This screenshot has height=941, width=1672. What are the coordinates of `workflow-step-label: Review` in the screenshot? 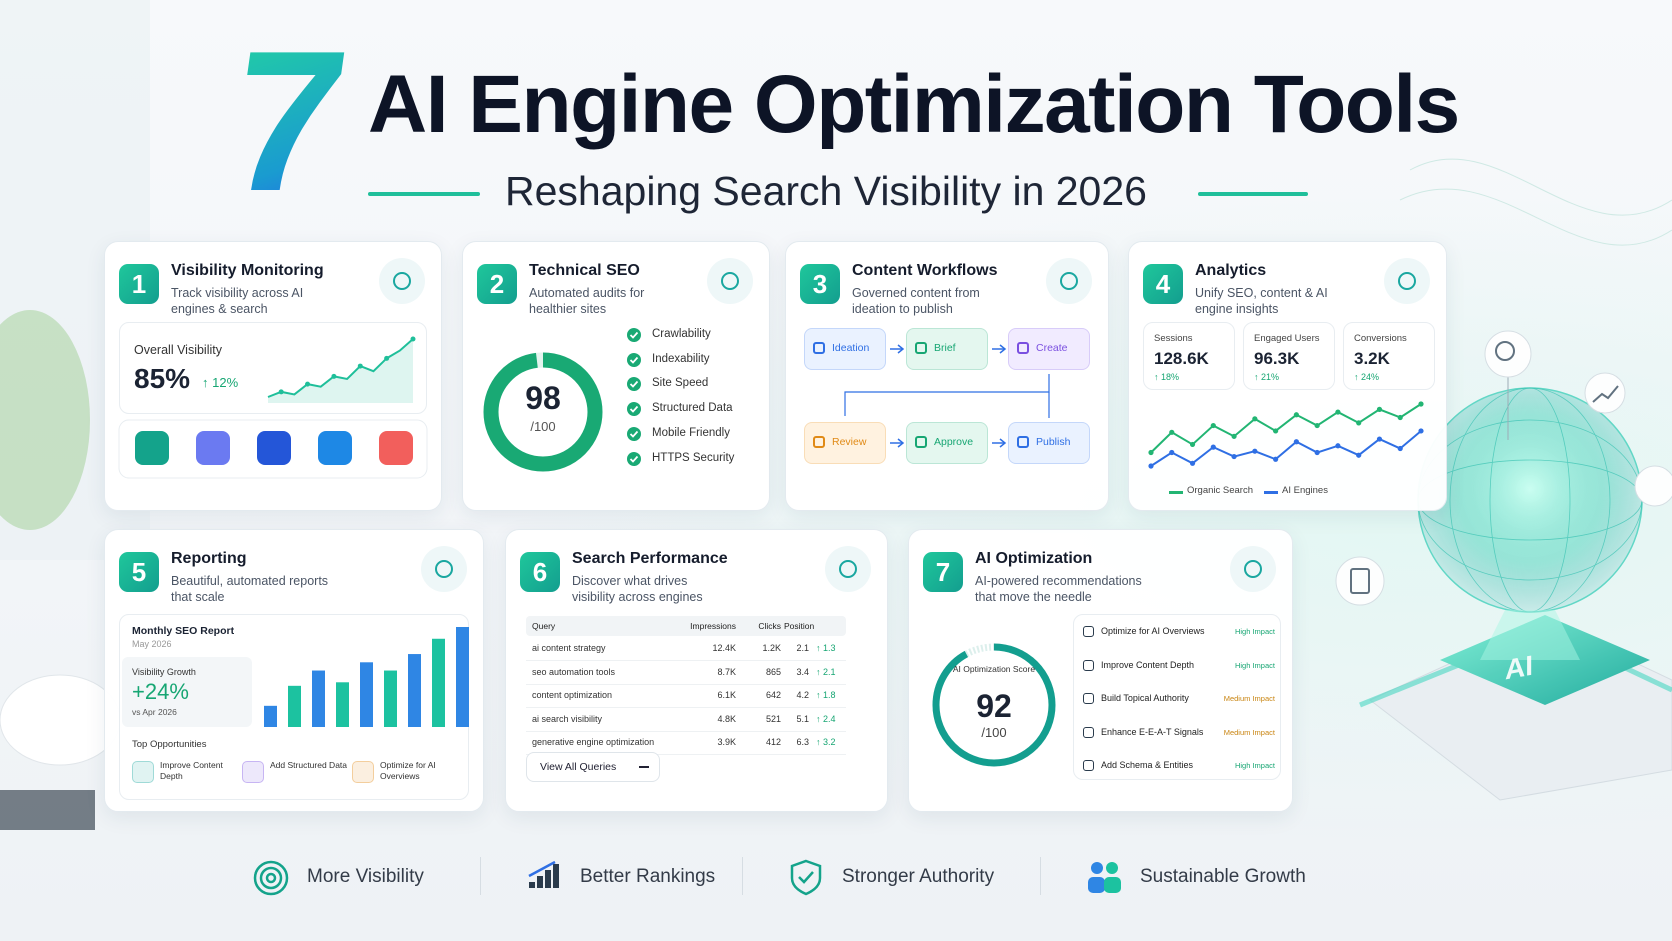 It's located at (849, 442).